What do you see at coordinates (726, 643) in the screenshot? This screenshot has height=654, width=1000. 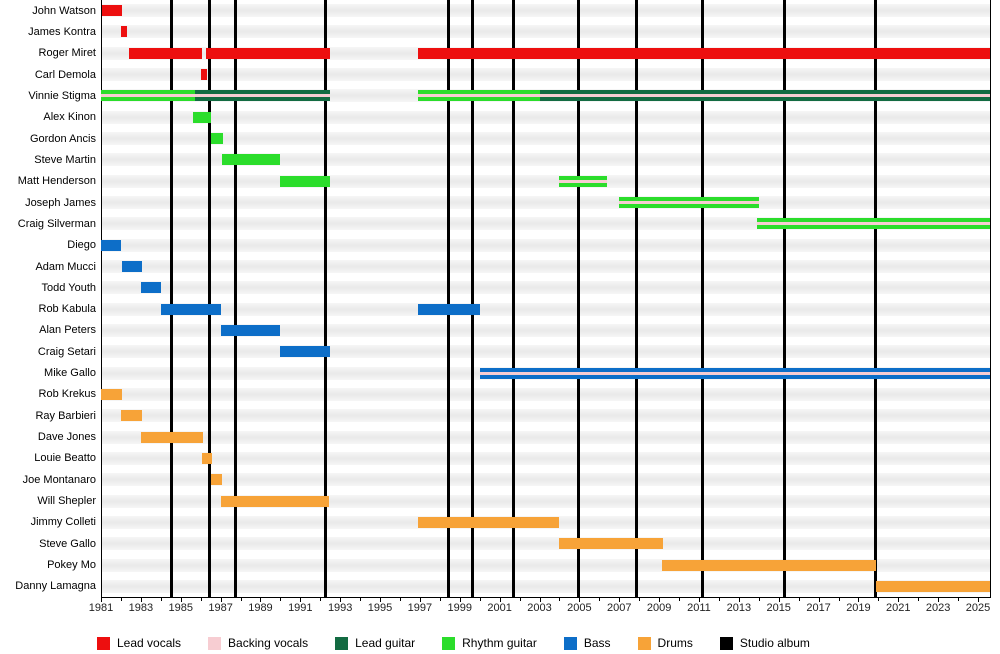 I see `legend-swatch-studio_album` at bounding box center [726, 643].